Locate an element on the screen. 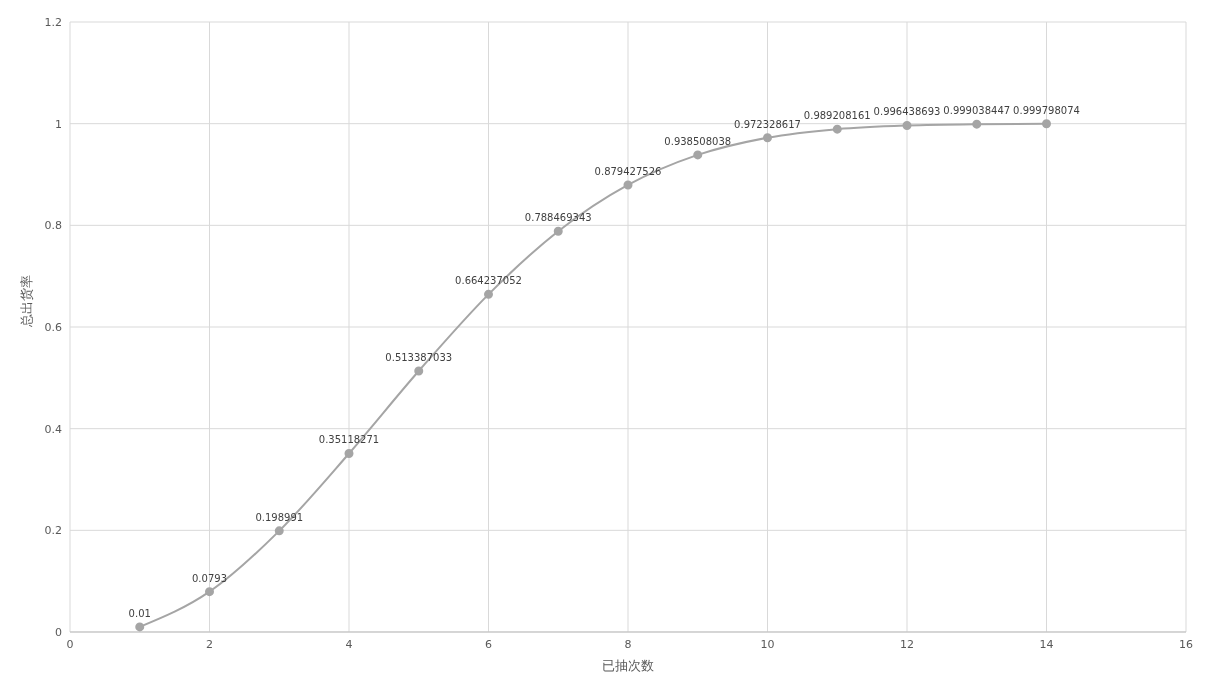  x-tick-label: 8 is located at coordinates (628, 644).